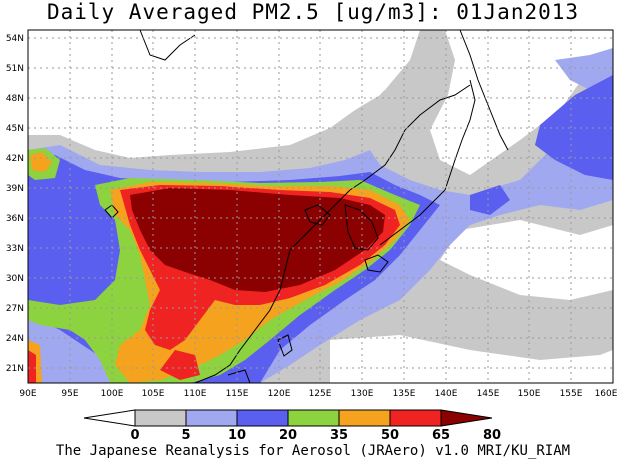 This screenshot has width=626, height=466. I want to click on lat-label: 30N, so click(15, 279).